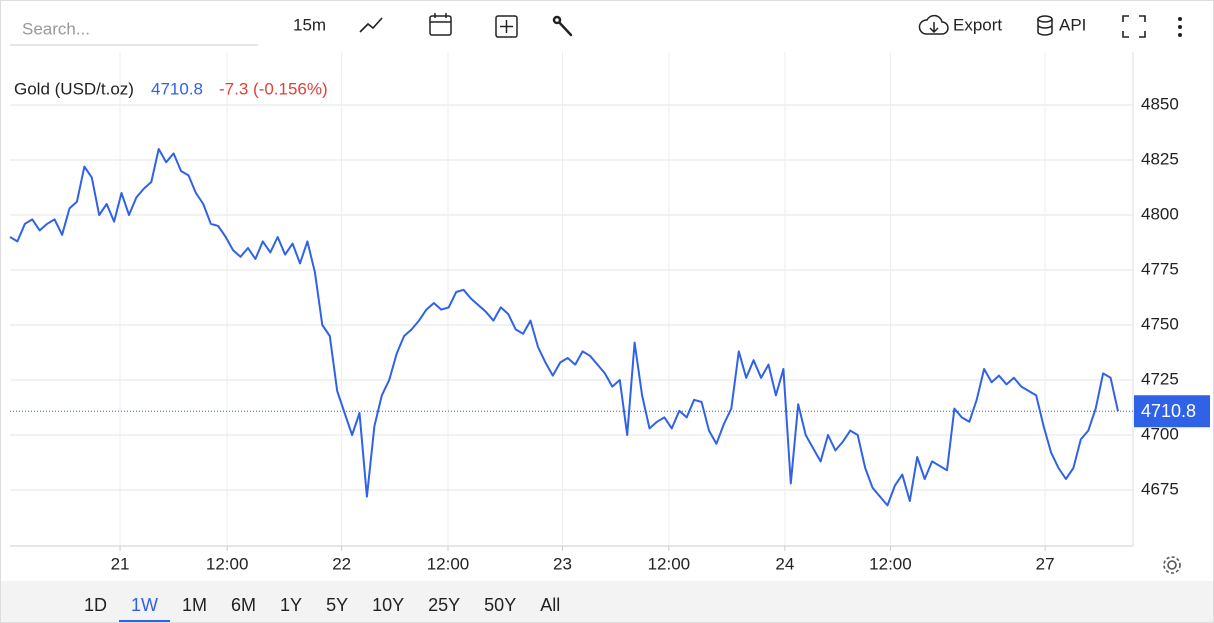  What do you see at coordinates (1180, 27) in the screenshot?
I see `more-menu-icon` at bounding box center [1180, 27].